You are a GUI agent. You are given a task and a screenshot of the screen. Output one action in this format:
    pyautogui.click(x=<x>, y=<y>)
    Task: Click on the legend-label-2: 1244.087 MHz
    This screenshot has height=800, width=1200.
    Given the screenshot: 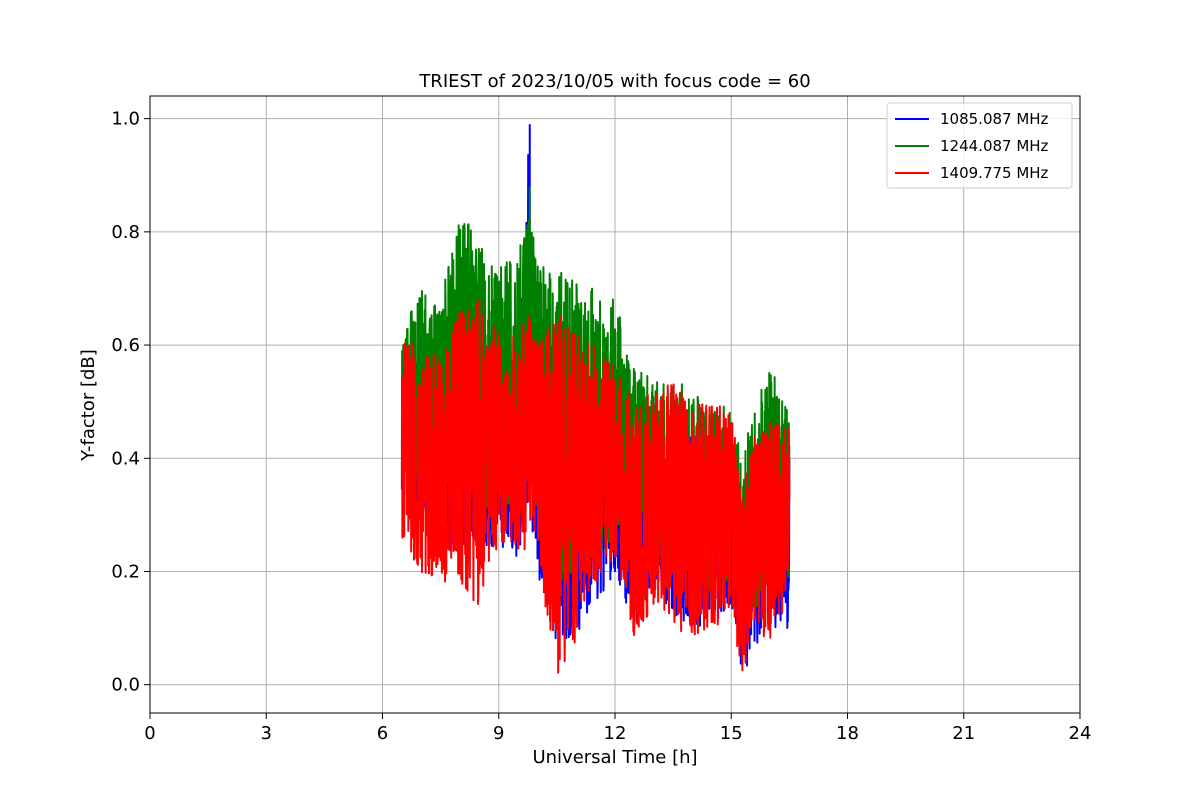 What is the action you would take?
    pyautogui.click(x=994, y=146)
    